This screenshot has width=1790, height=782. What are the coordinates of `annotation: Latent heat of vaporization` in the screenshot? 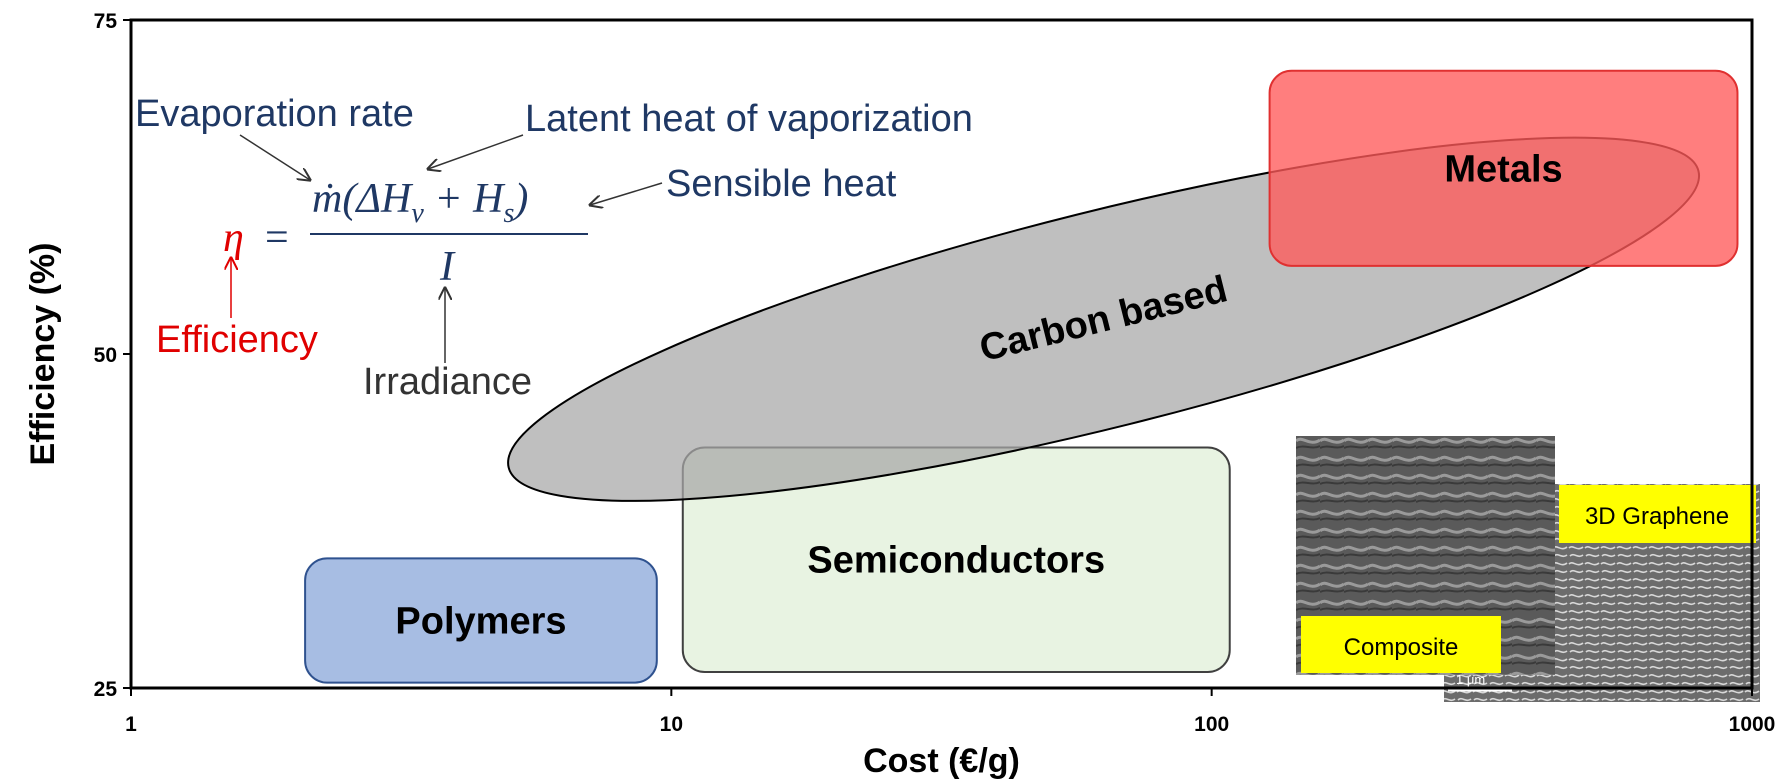 It's located at (749, 119).